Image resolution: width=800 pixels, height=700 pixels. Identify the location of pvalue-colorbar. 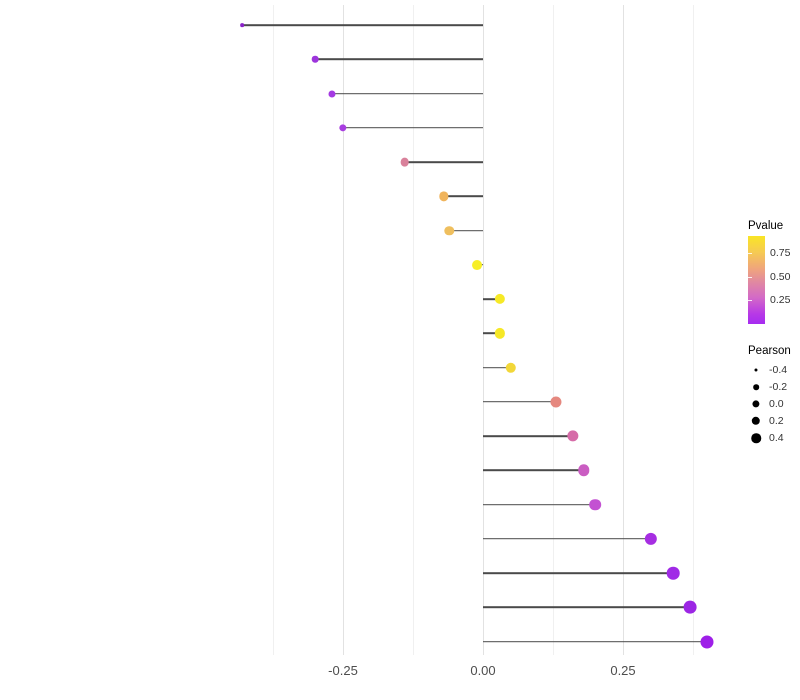
(756, 280).